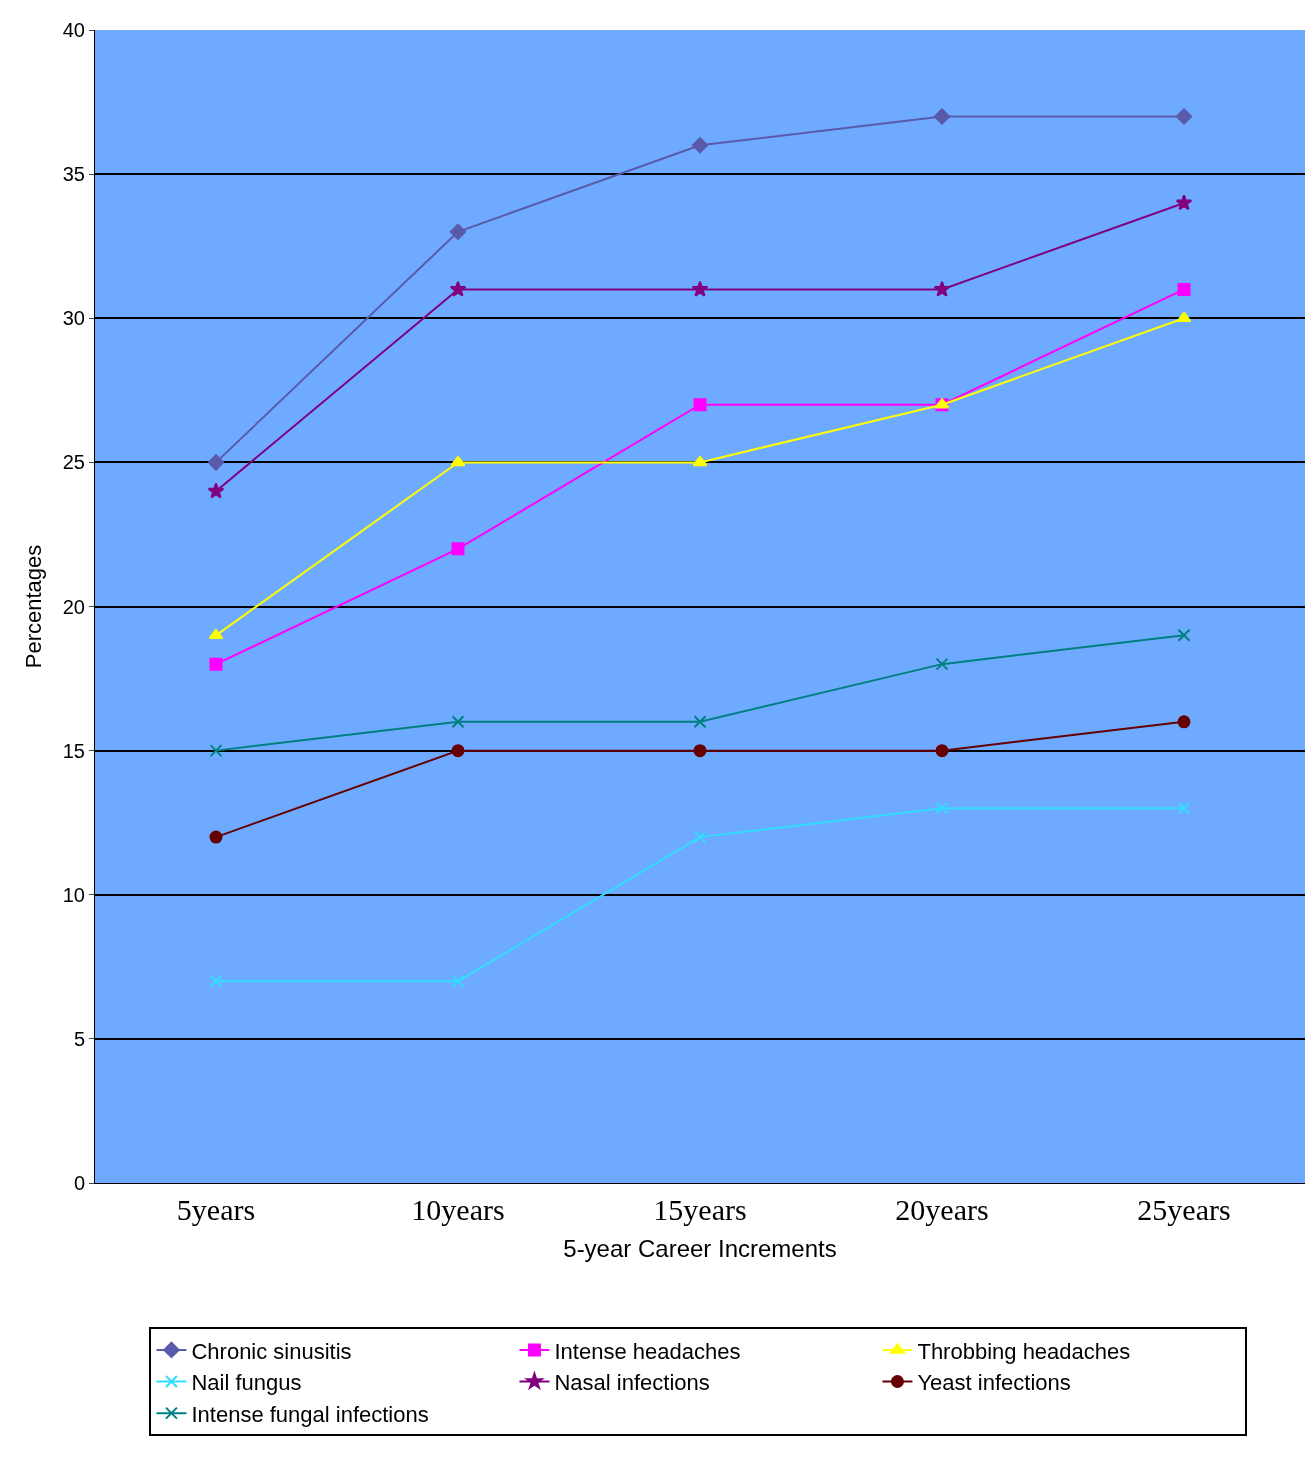  What do you see at coordinates (246, 1383) in the screenshot?
I see `legend-label: Nail fungus` at bounding box center [246, 1383].